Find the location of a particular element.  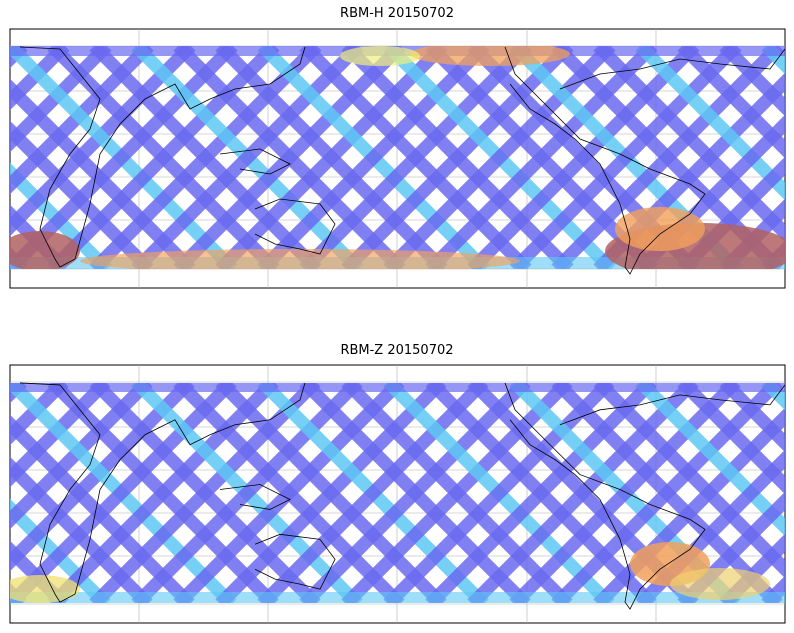

north-band is located at coordinates (397, 387).